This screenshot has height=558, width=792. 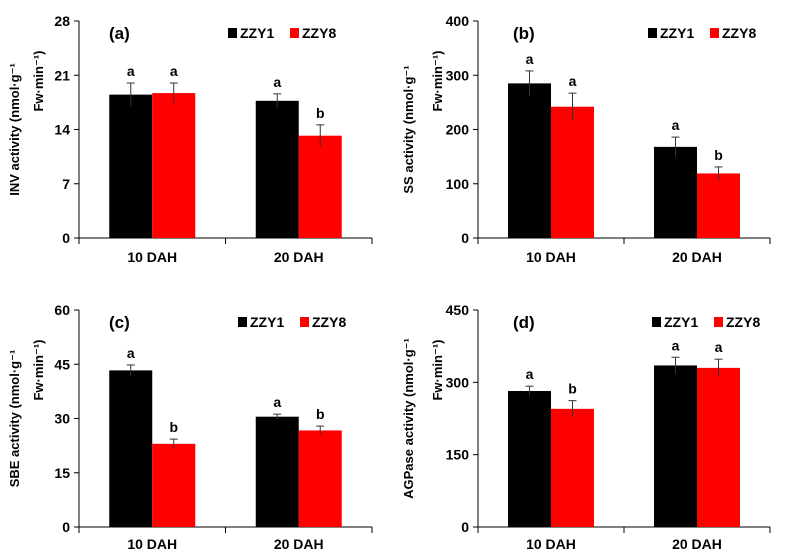 What do you see at coordinates (524, 33) in the screenshot?
I see `panel-label: (b)` at bounding box center [524, 33].